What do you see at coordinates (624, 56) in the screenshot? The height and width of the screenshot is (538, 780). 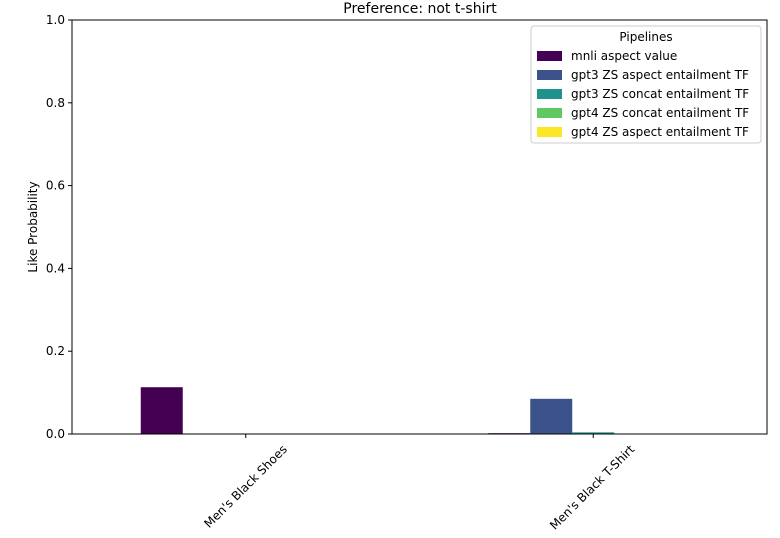 I see `legend-label: mnli aspect value` at bounding box center [624, 56].